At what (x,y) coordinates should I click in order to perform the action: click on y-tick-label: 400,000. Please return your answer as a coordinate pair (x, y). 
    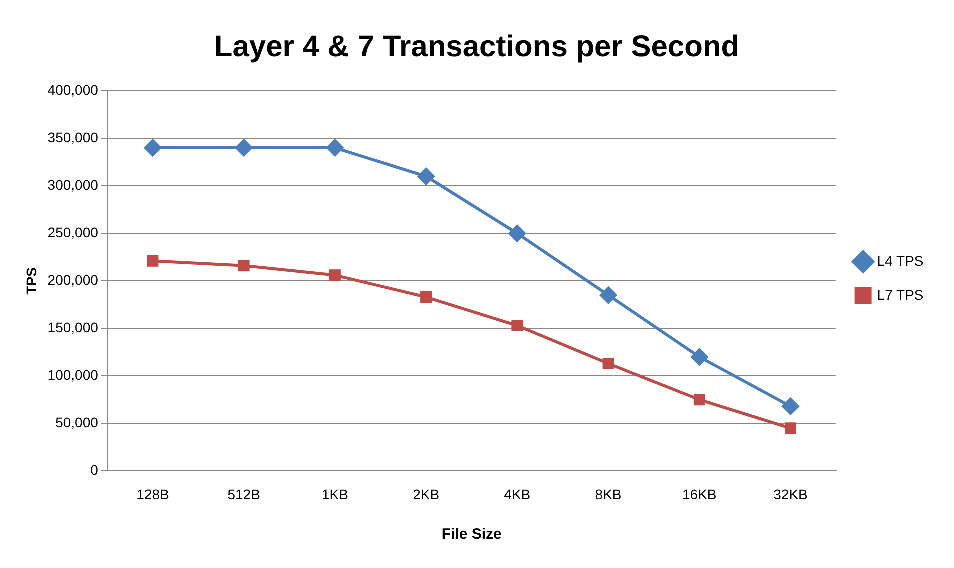
    Looking at the image, I should click on (73, 90).